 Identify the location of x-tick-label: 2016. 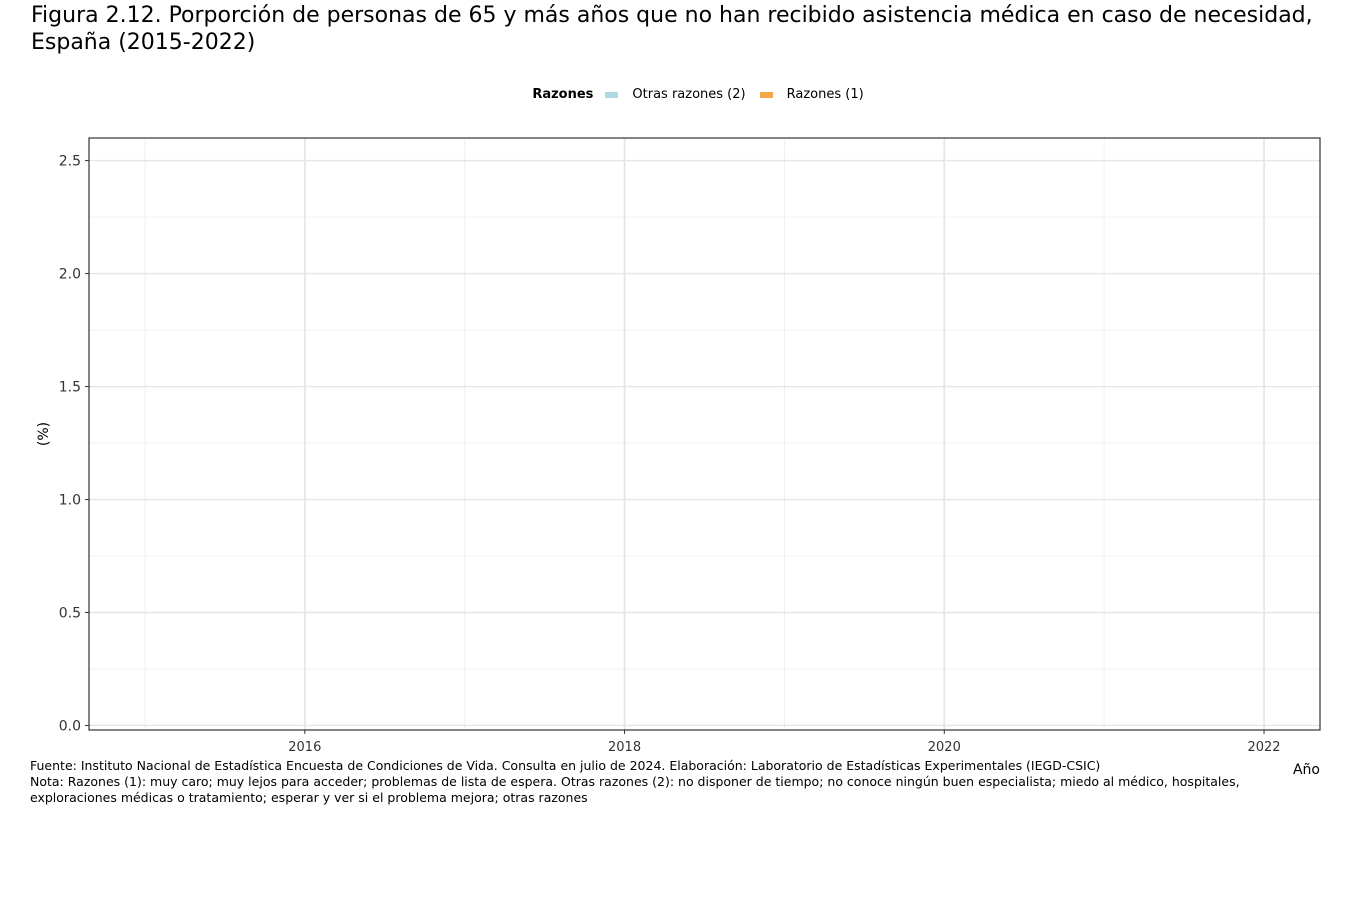
(304, 747).